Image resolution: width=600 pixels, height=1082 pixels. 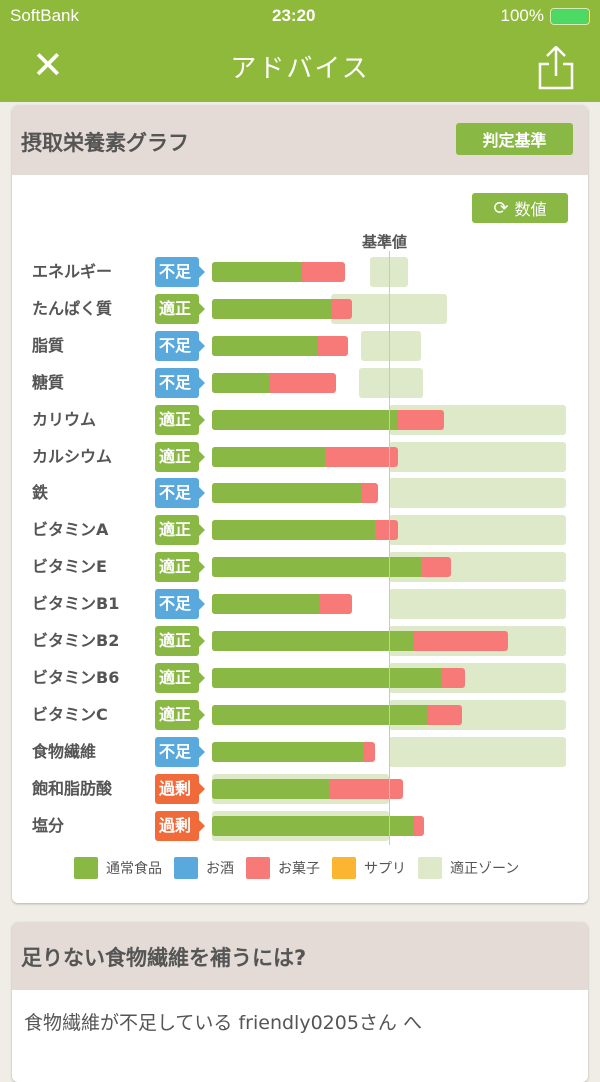 What do you see at coordinates (44, 15) in the screenshot?
I see `carrier: SoftBank` at bounding box center [44, 15].